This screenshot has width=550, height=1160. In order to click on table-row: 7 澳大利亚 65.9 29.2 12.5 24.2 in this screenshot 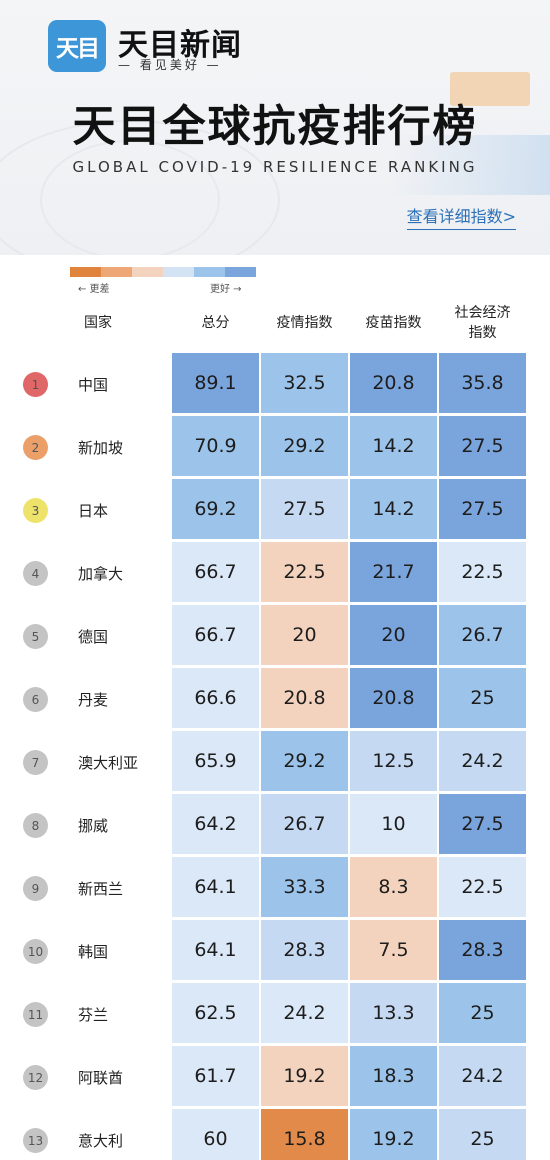, I will do `click(275, 762)`.